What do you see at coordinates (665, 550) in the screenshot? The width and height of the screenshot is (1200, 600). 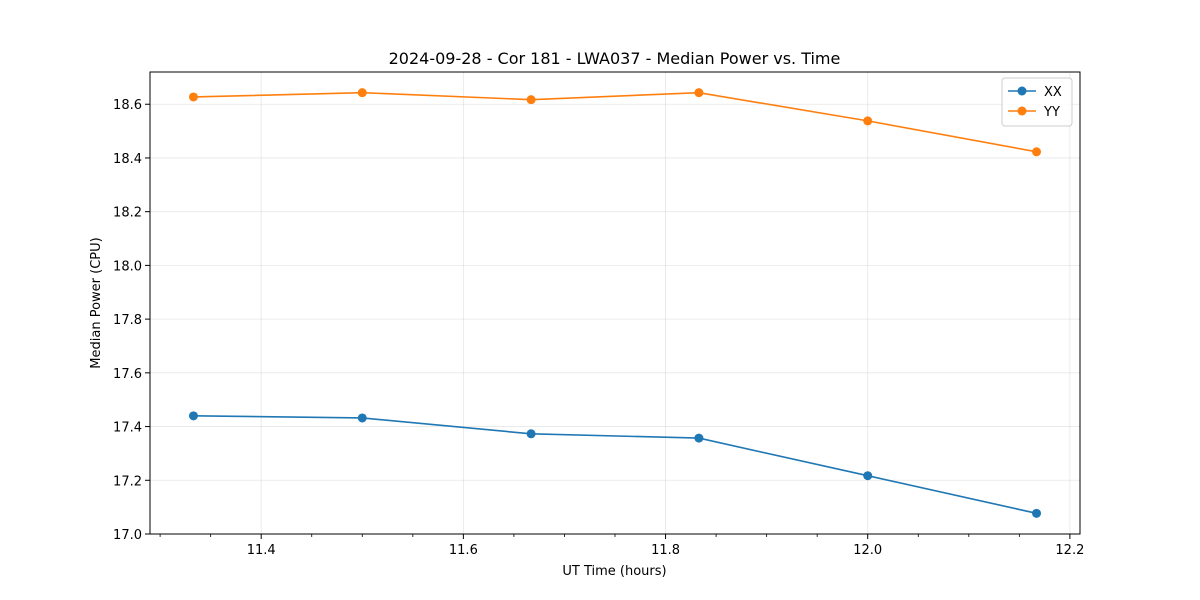 I see `x-tick-label: 11.8` at bounding box center [665, 550].